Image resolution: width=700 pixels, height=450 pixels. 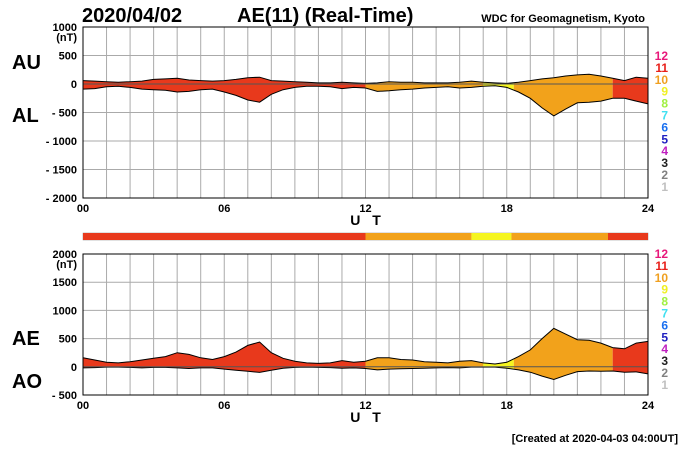 What do you see at coordinates (26, 63) in the screenshot?
I see `series-label-upper: AU` at bounding box center [26, 63].